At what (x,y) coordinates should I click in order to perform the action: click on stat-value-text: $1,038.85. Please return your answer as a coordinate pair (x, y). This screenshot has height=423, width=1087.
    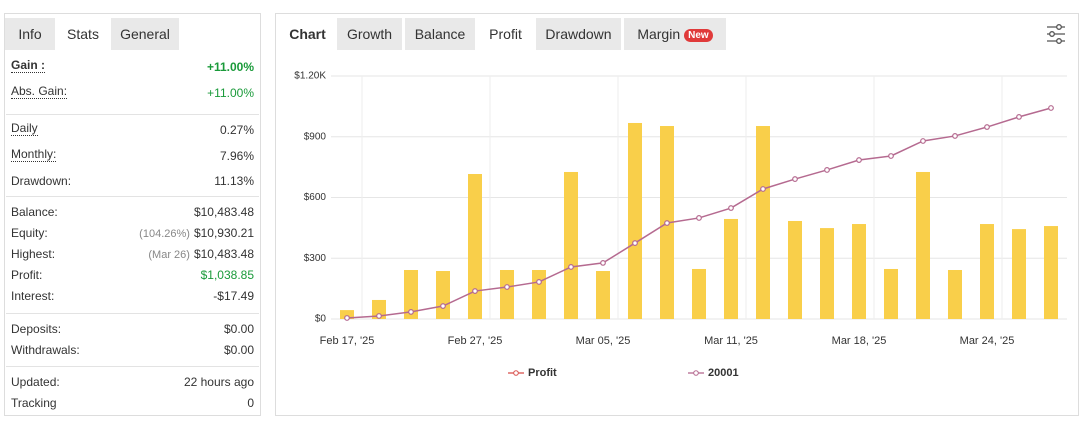
    Looking at the image, I should click on (227, 275).